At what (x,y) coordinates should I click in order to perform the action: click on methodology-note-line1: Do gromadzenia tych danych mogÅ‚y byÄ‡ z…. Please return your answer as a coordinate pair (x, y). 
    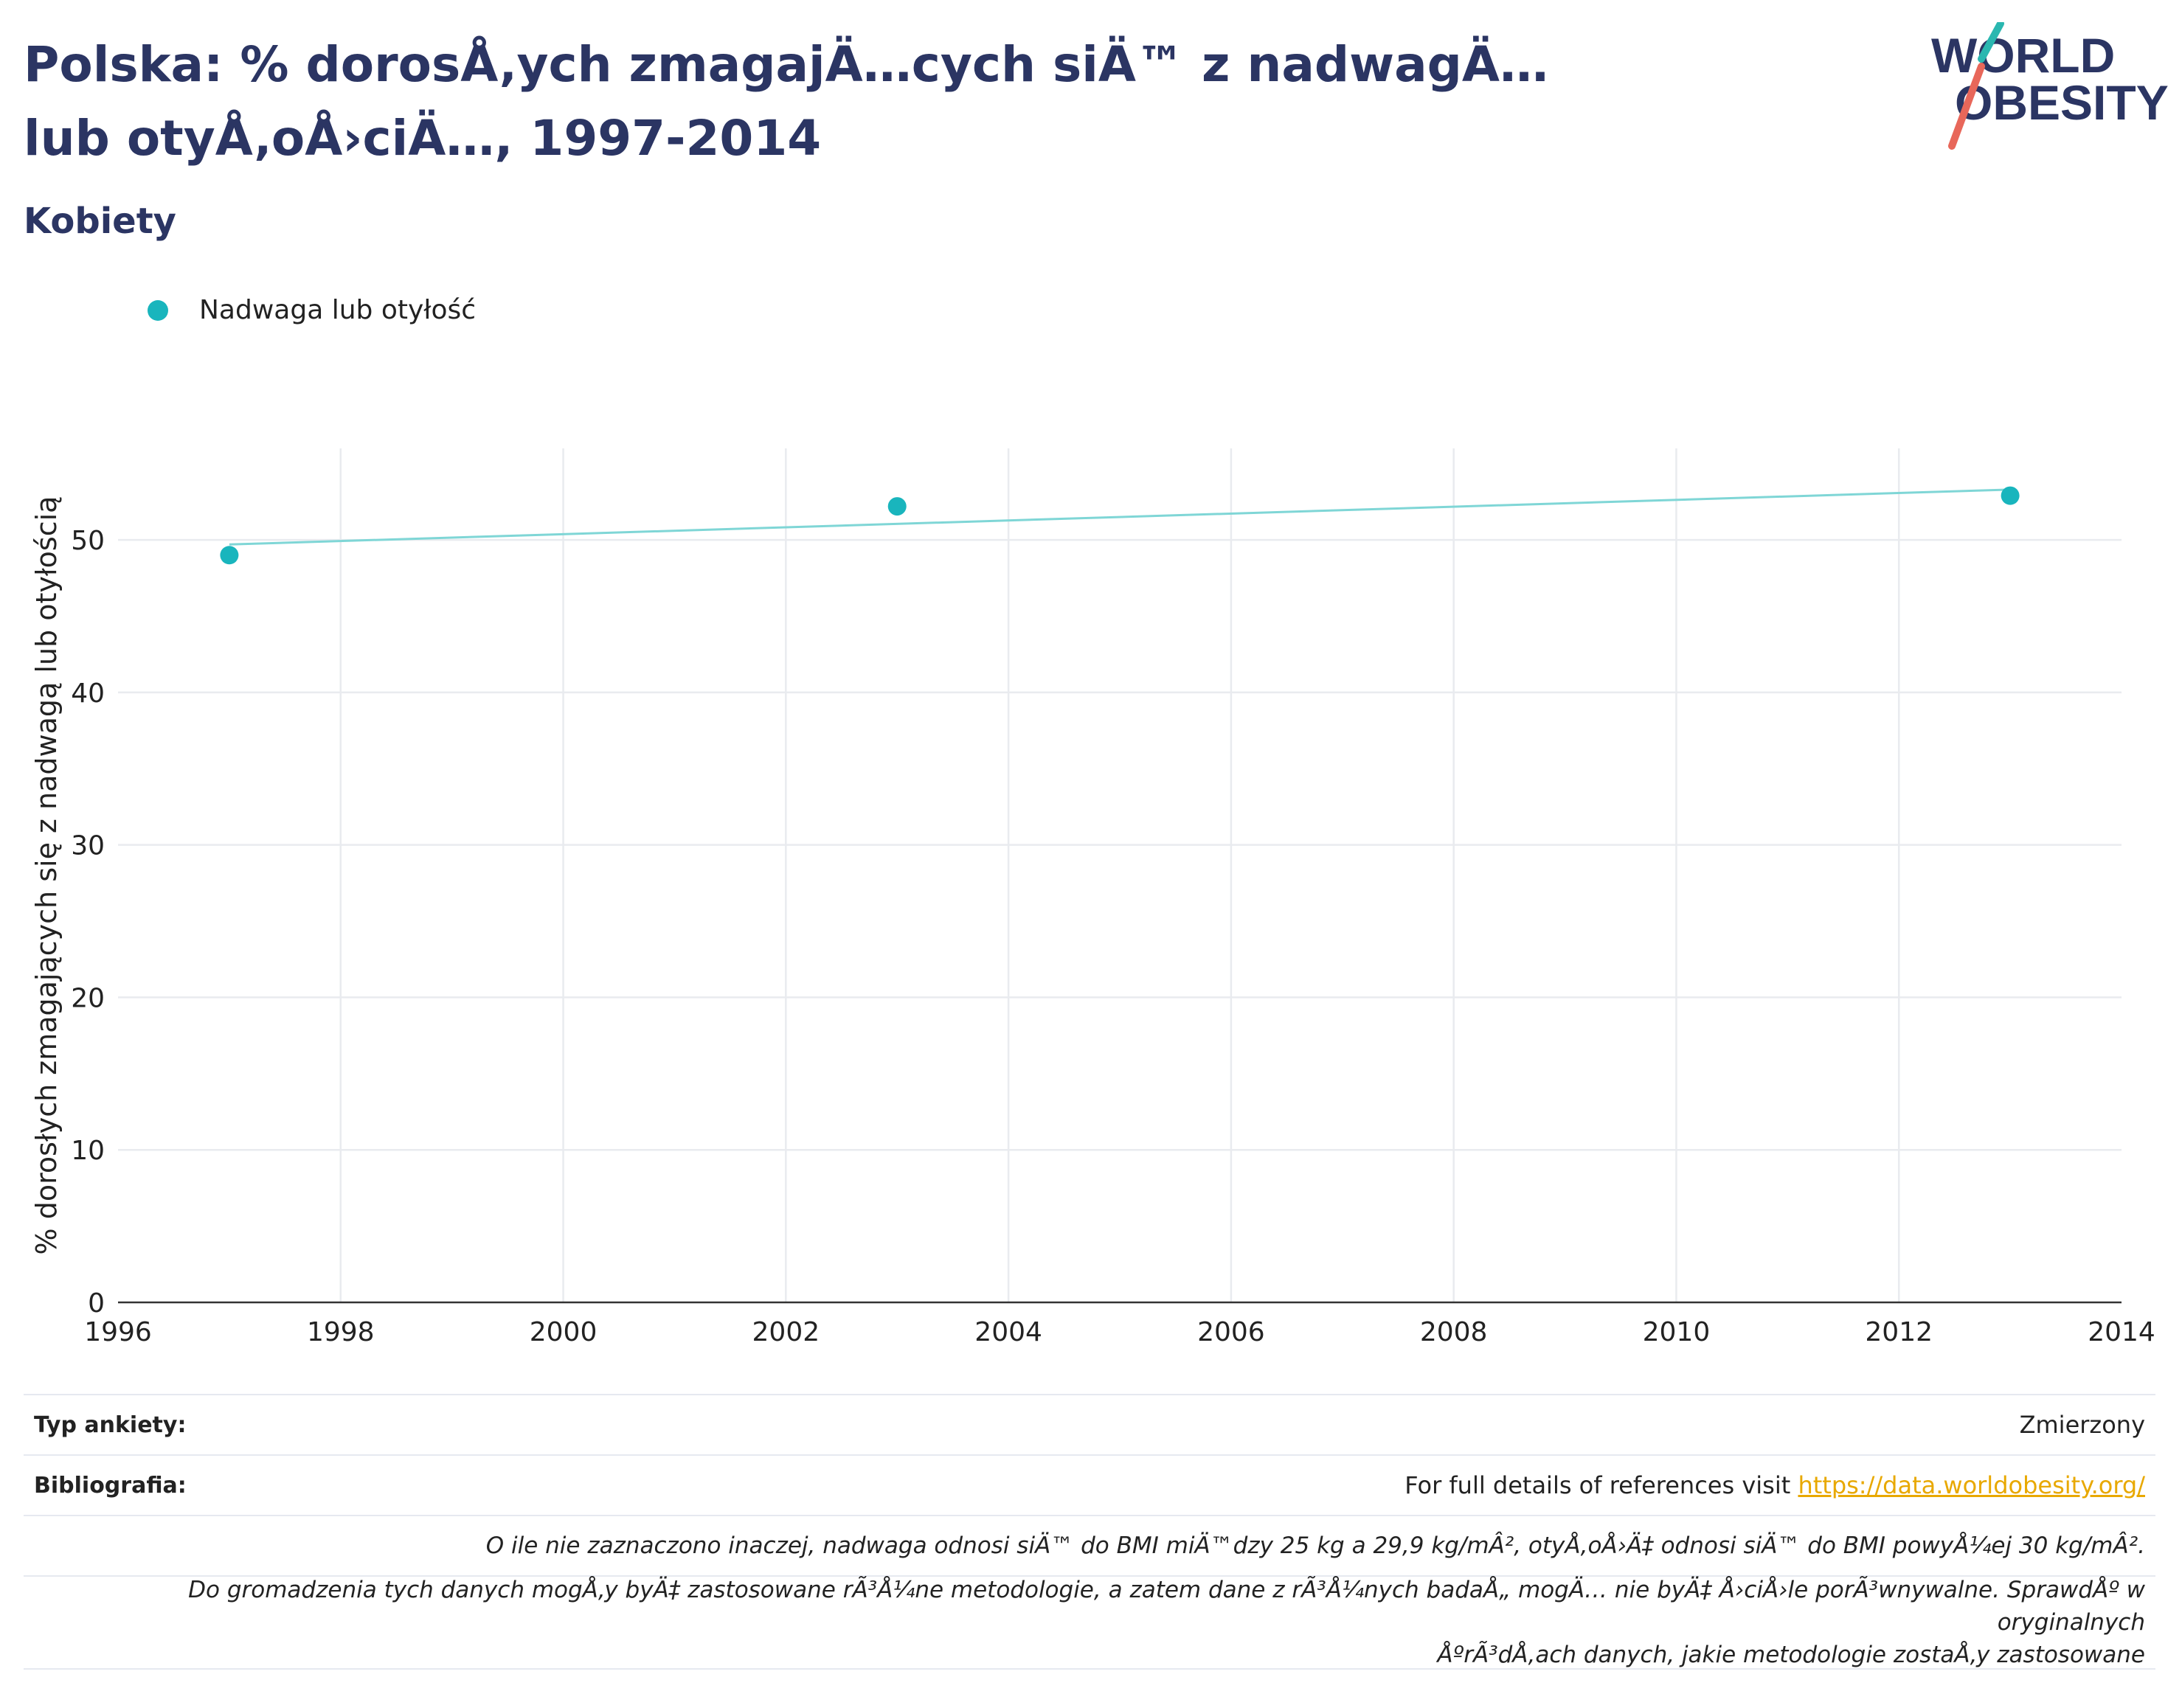
    Looking at the image, I should click on (1166, 1606).